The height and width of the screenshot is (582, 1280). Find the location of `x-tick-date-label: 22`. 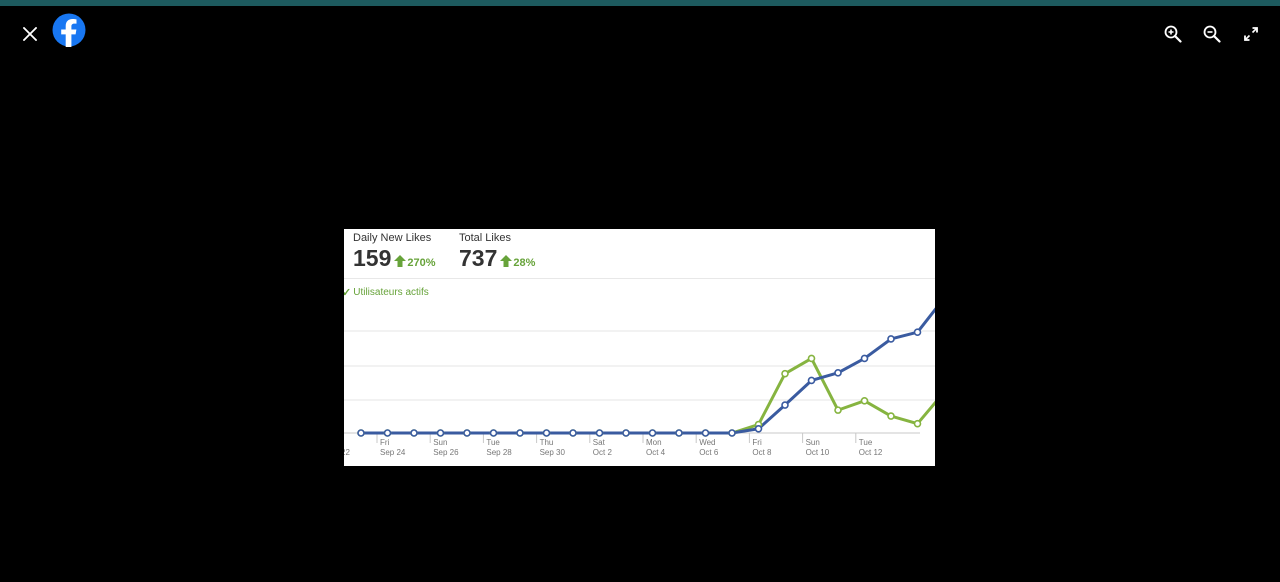

x-tick-date-label: 22 is located at coordinates (347, 452).